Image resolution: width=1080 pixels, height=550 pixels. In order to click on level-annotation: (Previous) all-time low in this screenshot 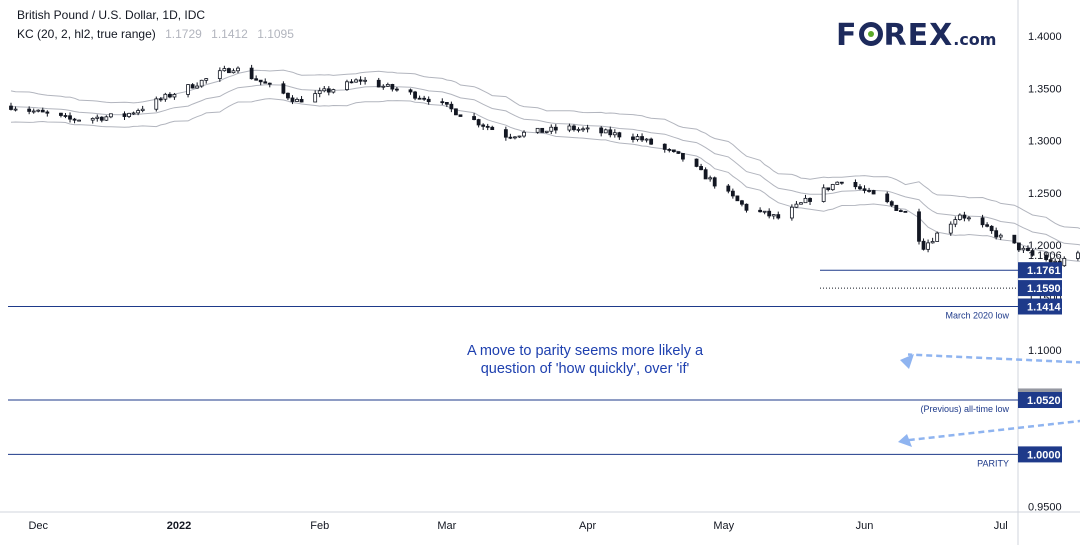, I will do `click(964, 409)`.